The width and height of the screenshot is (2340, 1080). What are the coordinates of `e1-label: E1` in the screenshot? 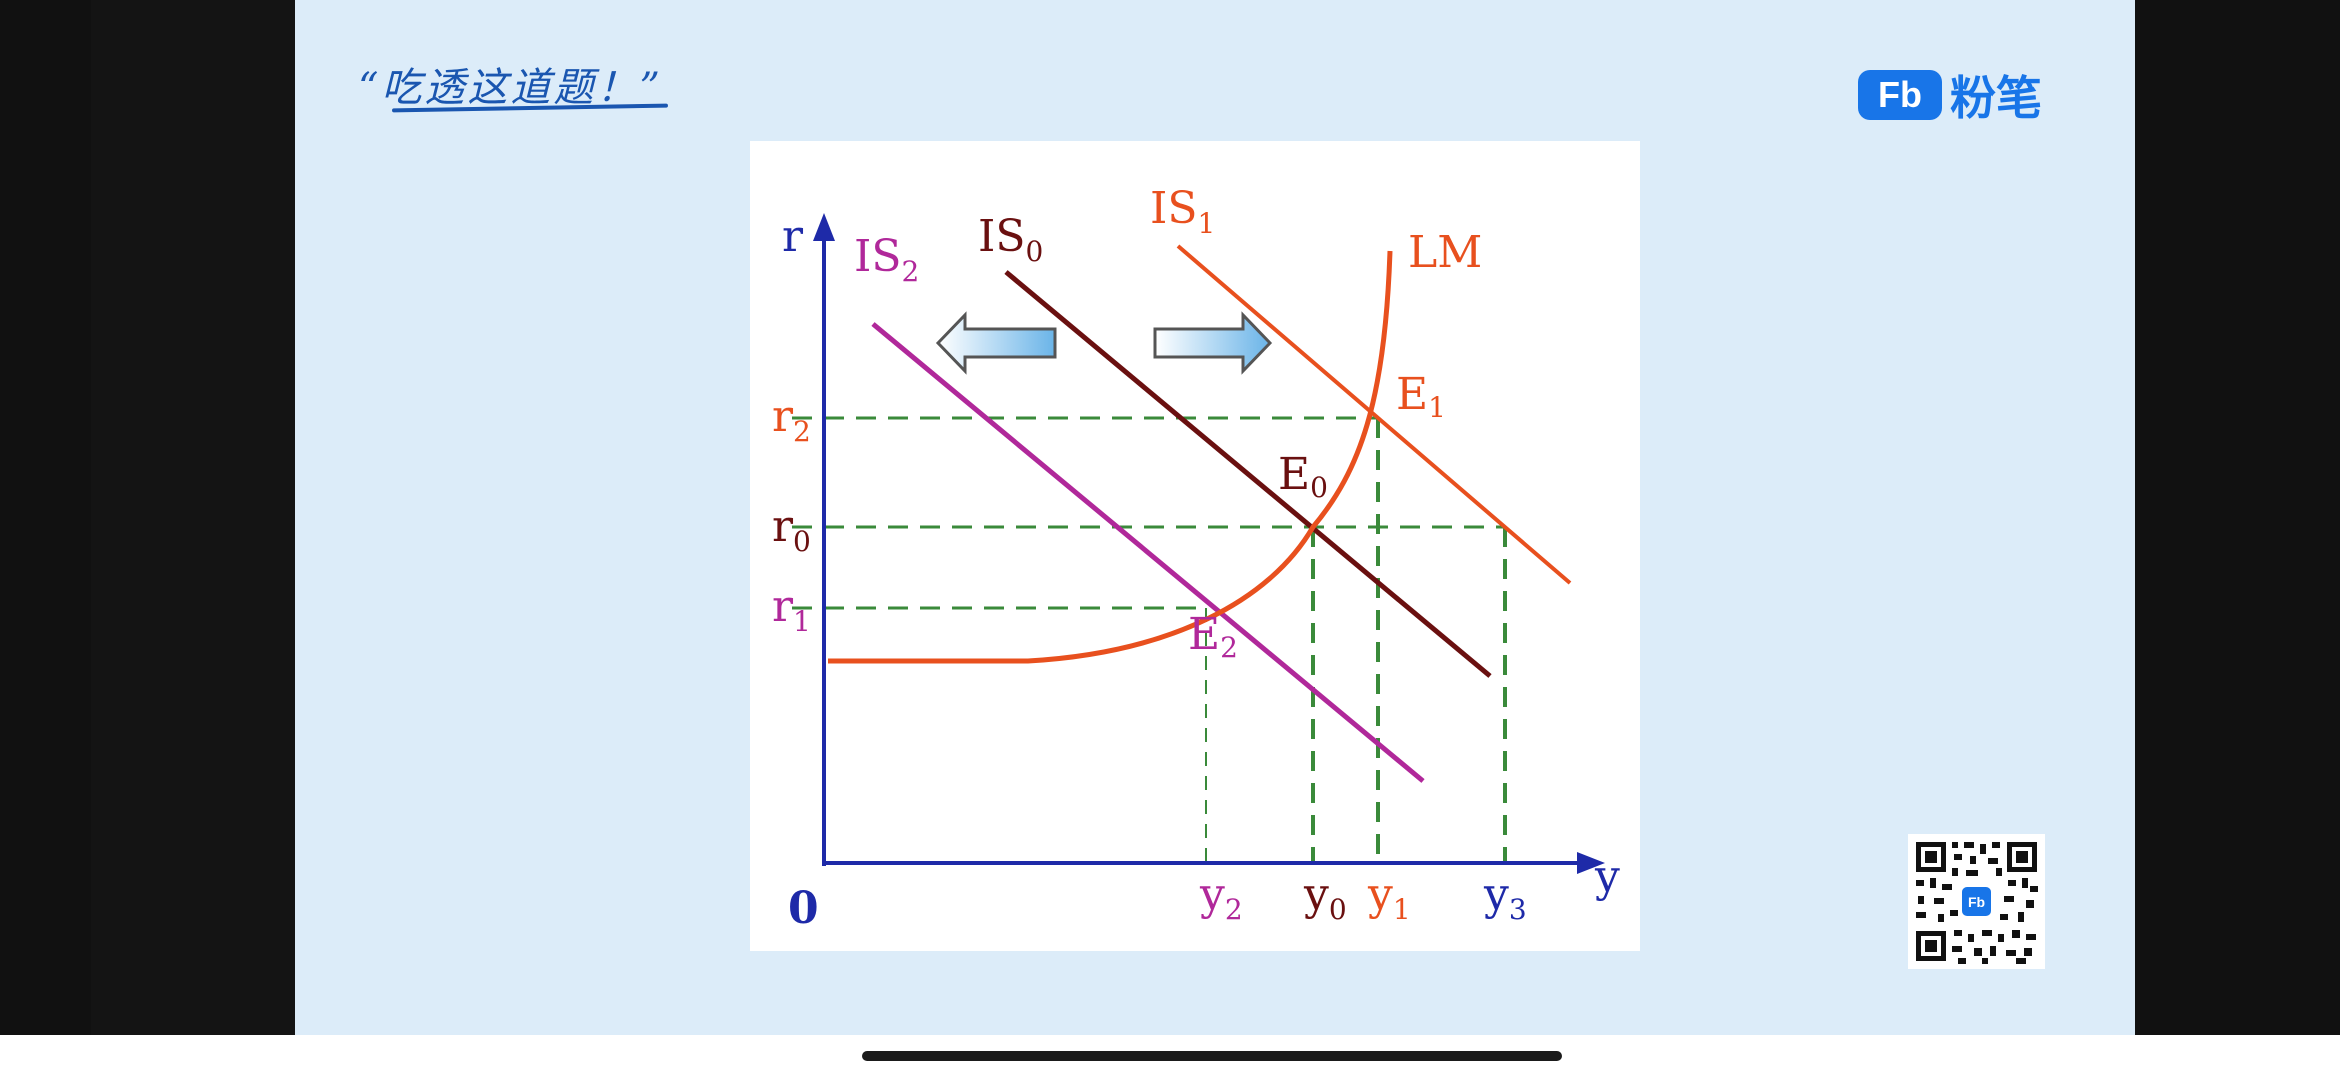 It's located at (1421, 396).